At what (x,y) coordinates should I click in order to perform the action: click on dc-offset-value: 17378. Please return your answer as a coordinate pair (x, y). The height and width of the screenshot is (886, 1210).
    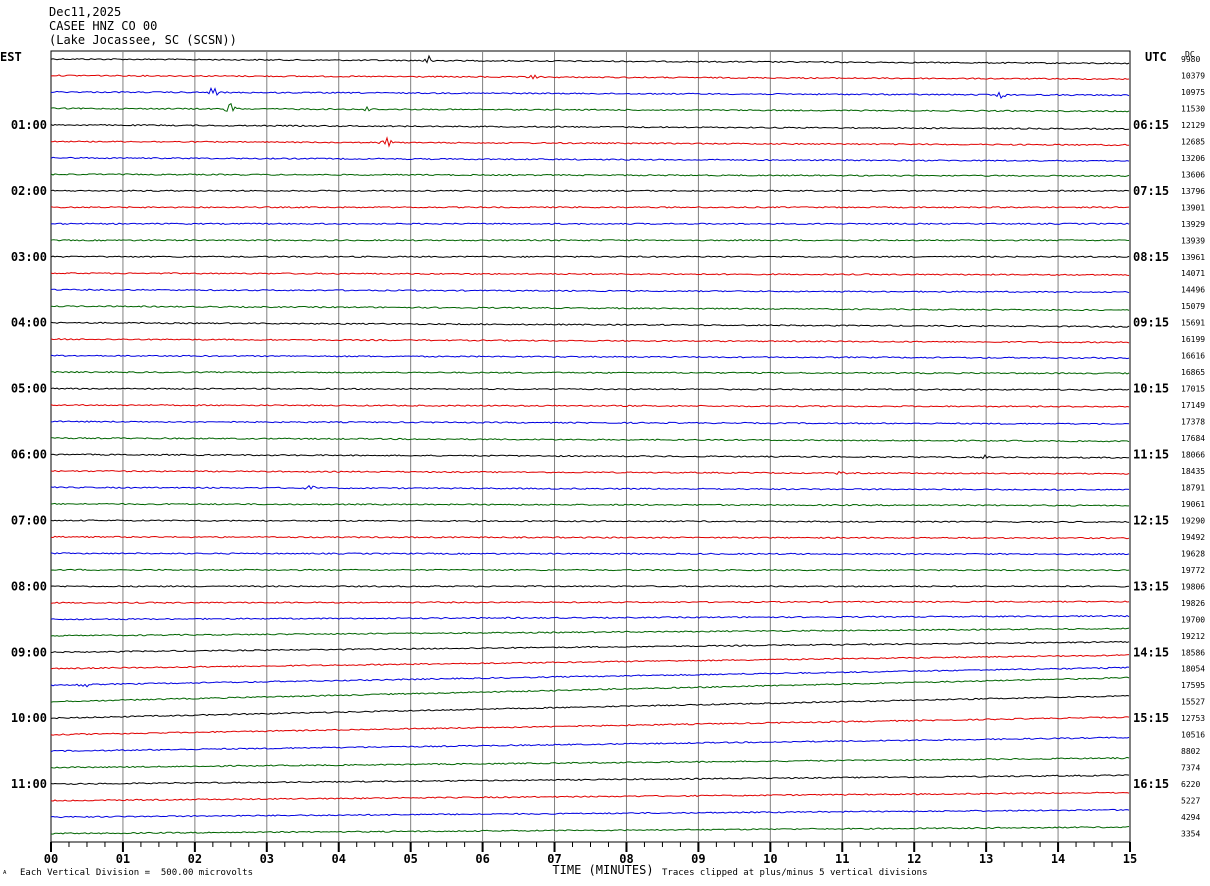
    Looking at the image, I should click on (1193, 422).